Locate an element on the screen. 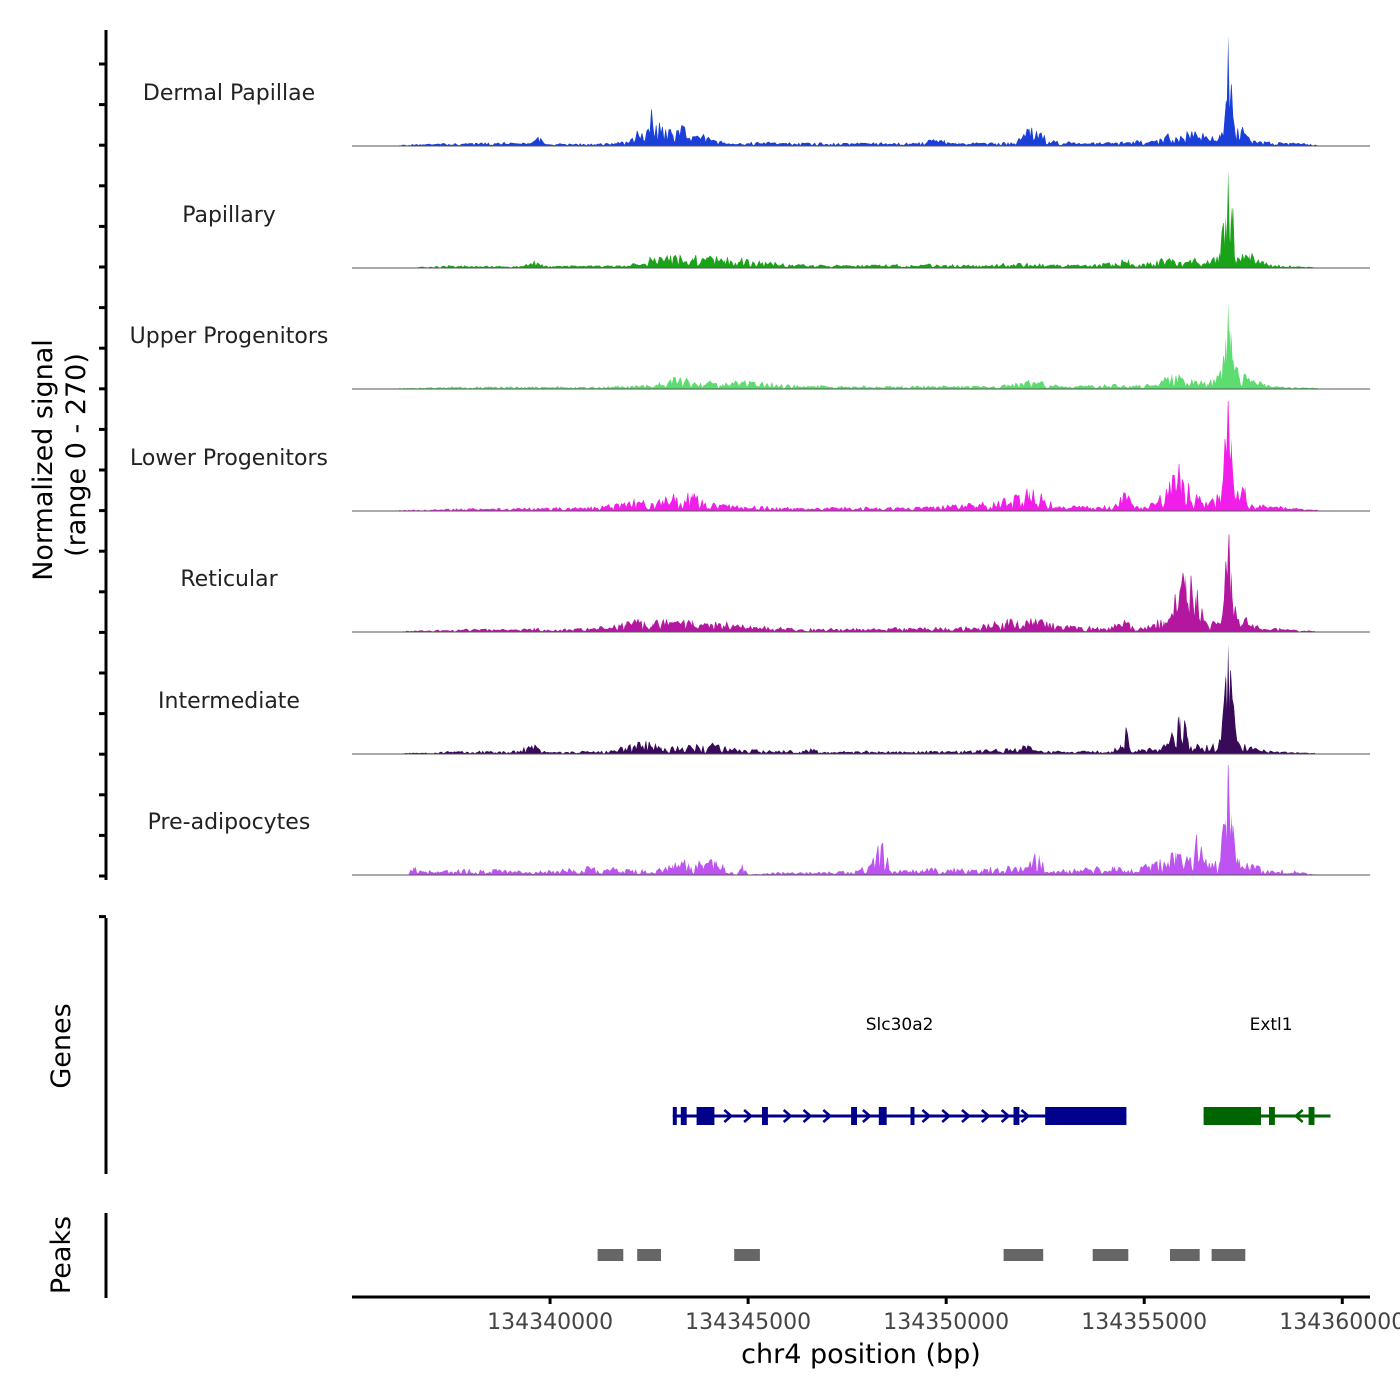  signal-area-reticular is located at coordinates (859, 583).